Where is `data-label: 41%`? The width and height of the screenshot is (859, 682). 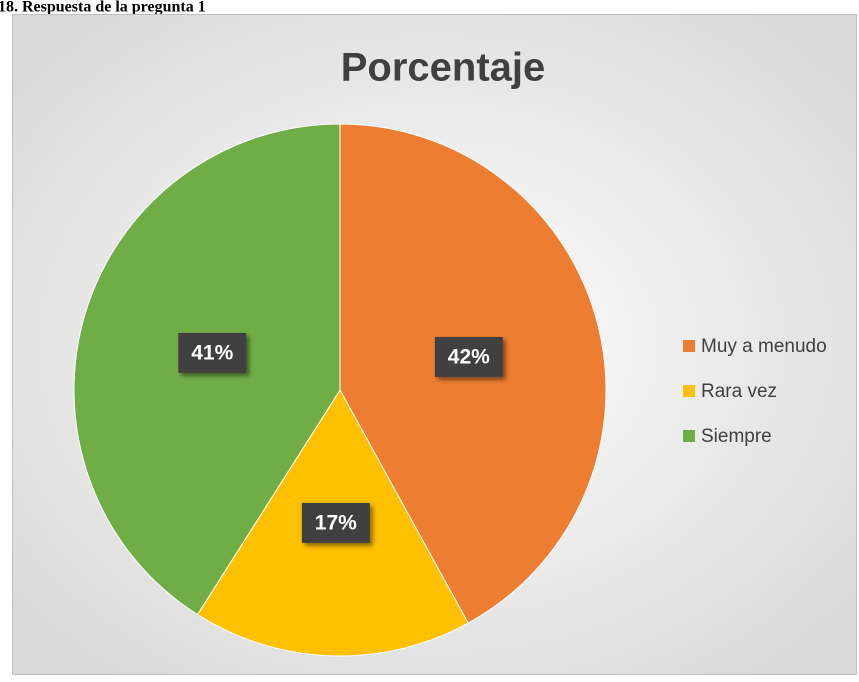
data-label: 41% is located at coordinates (212, 352).